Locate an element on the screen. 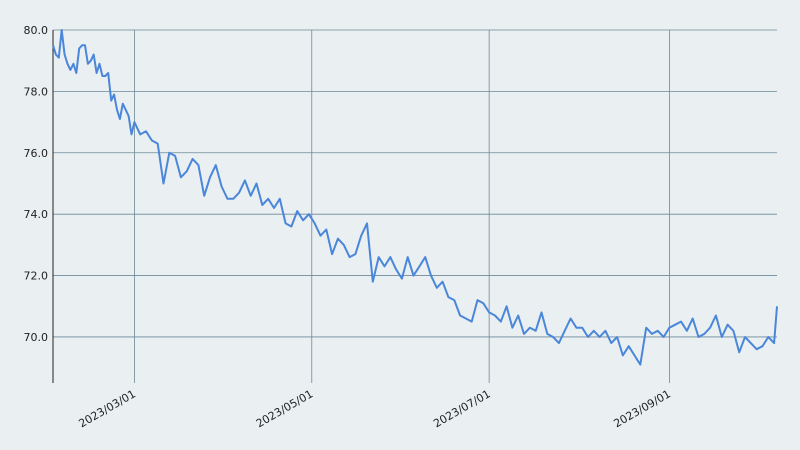 Image resolution: width=800 pixels, height=450 pixels. y-axis-tick-labels: 70.0 72.0 74.0 76.0 78.0 80.0 is located at coordinates (36, 184).